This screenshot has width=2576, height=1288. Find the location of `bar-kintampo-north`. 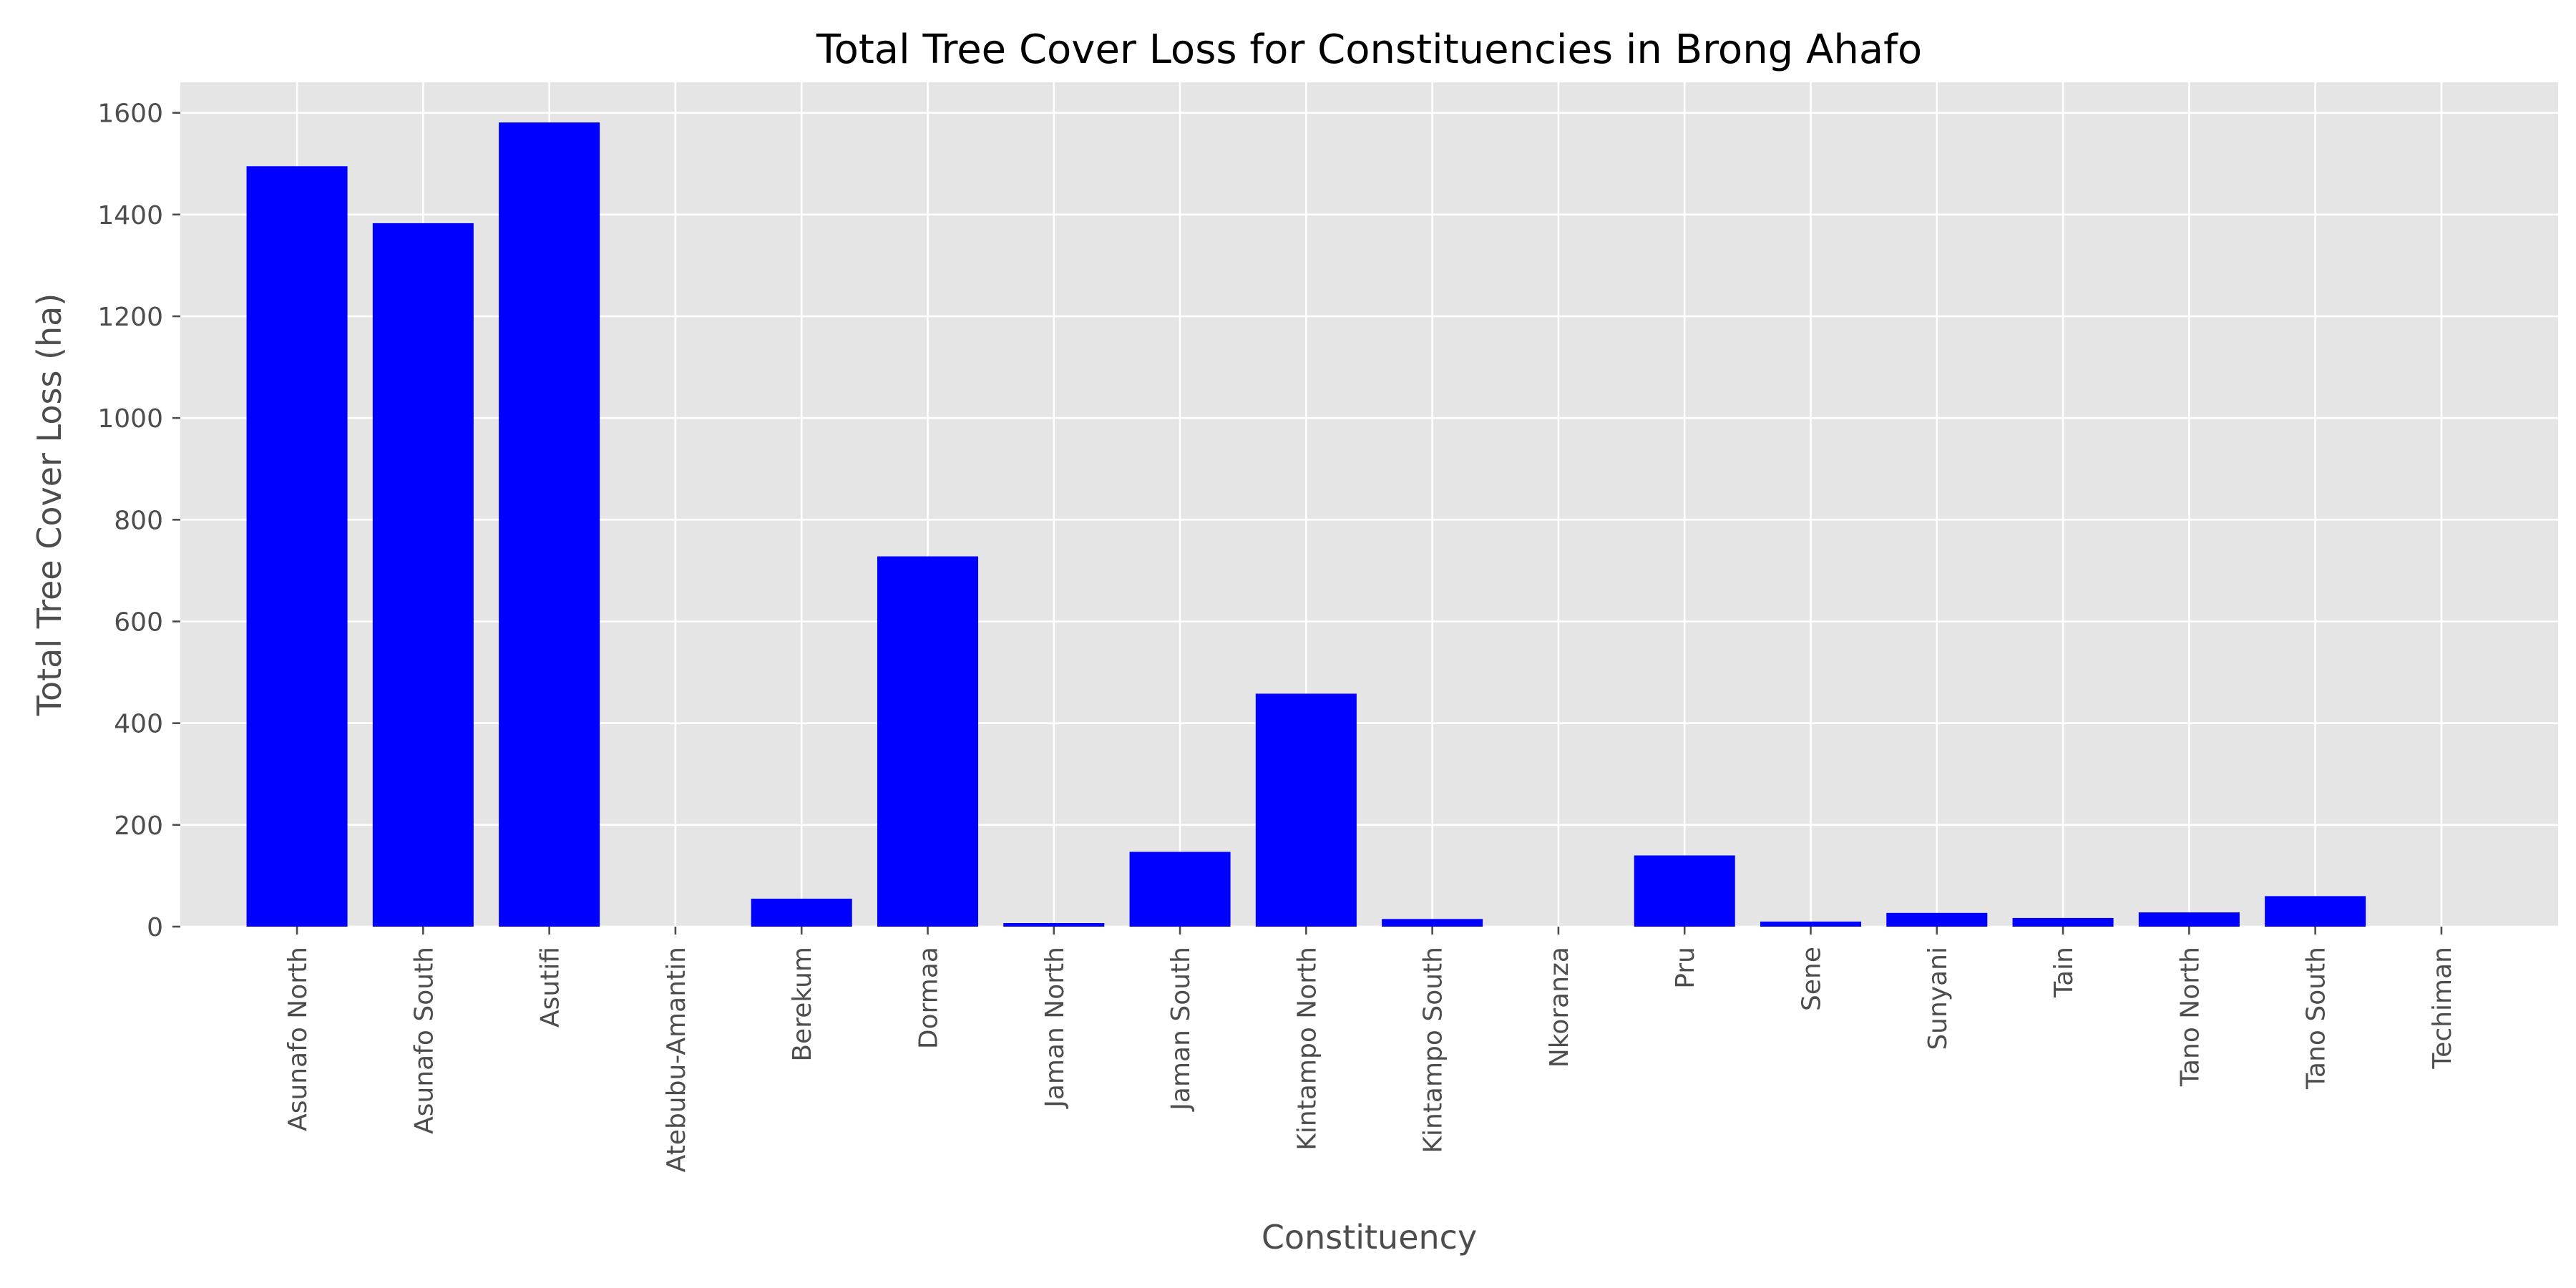

bar-kintampo-north is located at coordinates (1306, 810).